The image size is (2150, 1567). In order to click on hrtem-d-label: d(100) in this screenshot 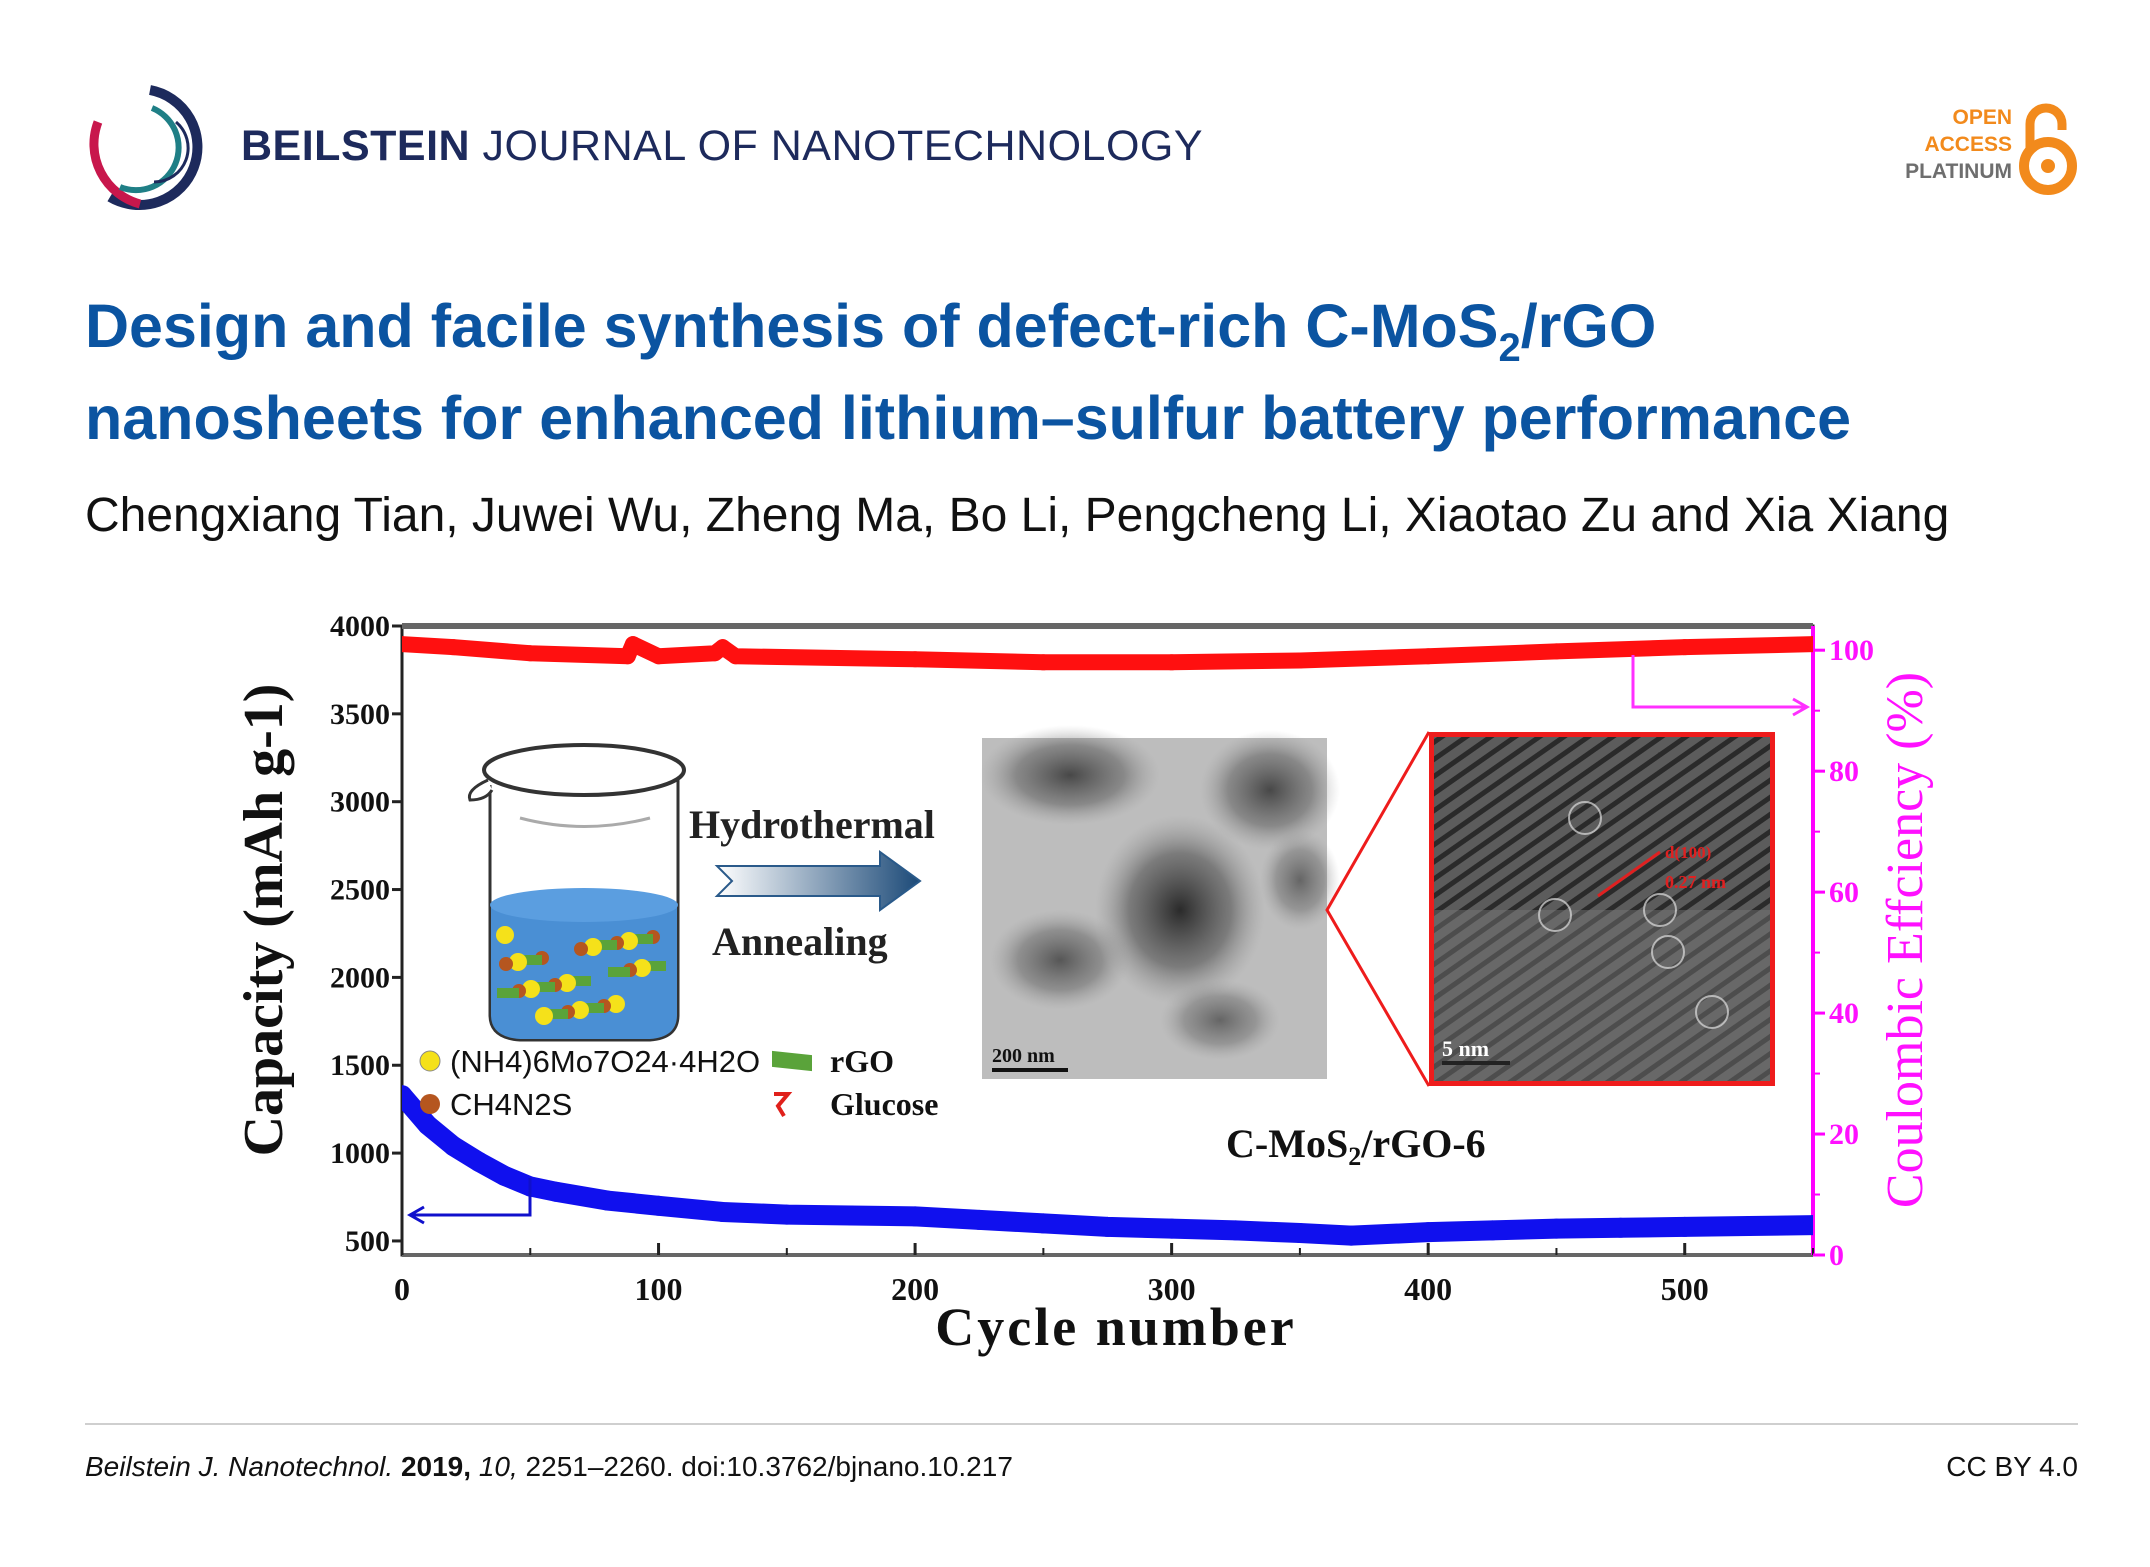, I will do `click(1688, 852)`.